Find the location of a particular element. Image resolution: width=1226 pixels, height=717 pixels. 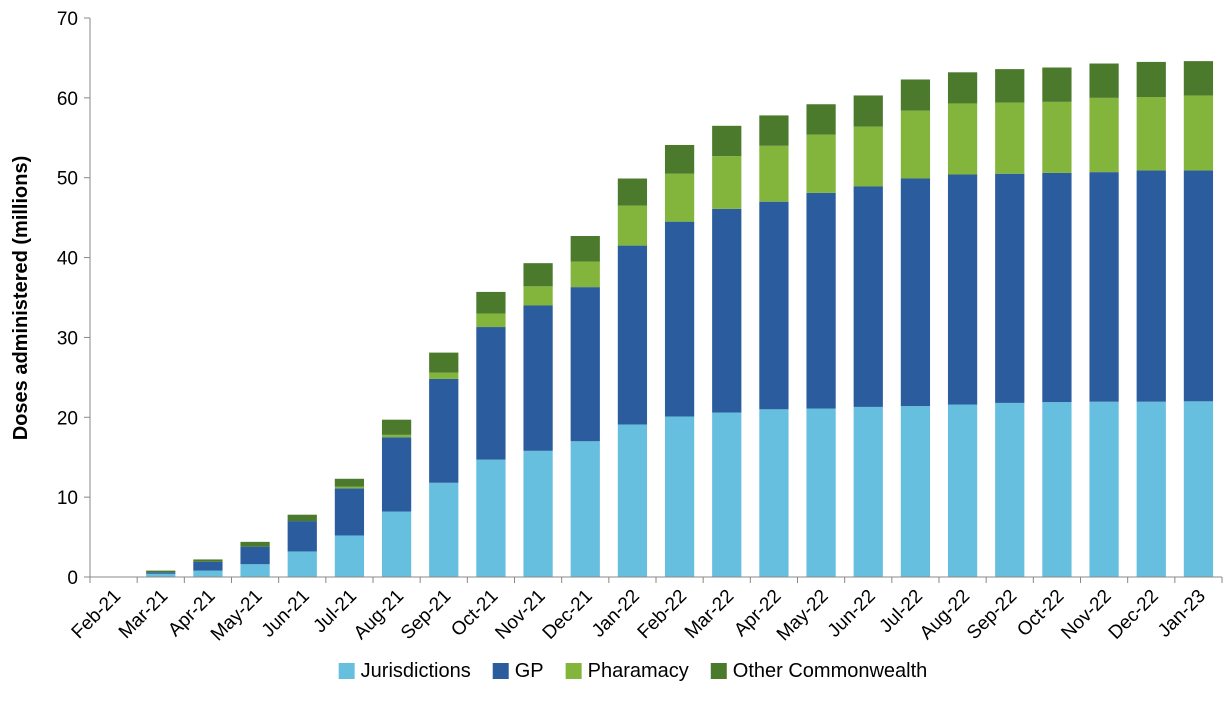

x-tick-label: Aug-21 is located at coordinates (379, 615).